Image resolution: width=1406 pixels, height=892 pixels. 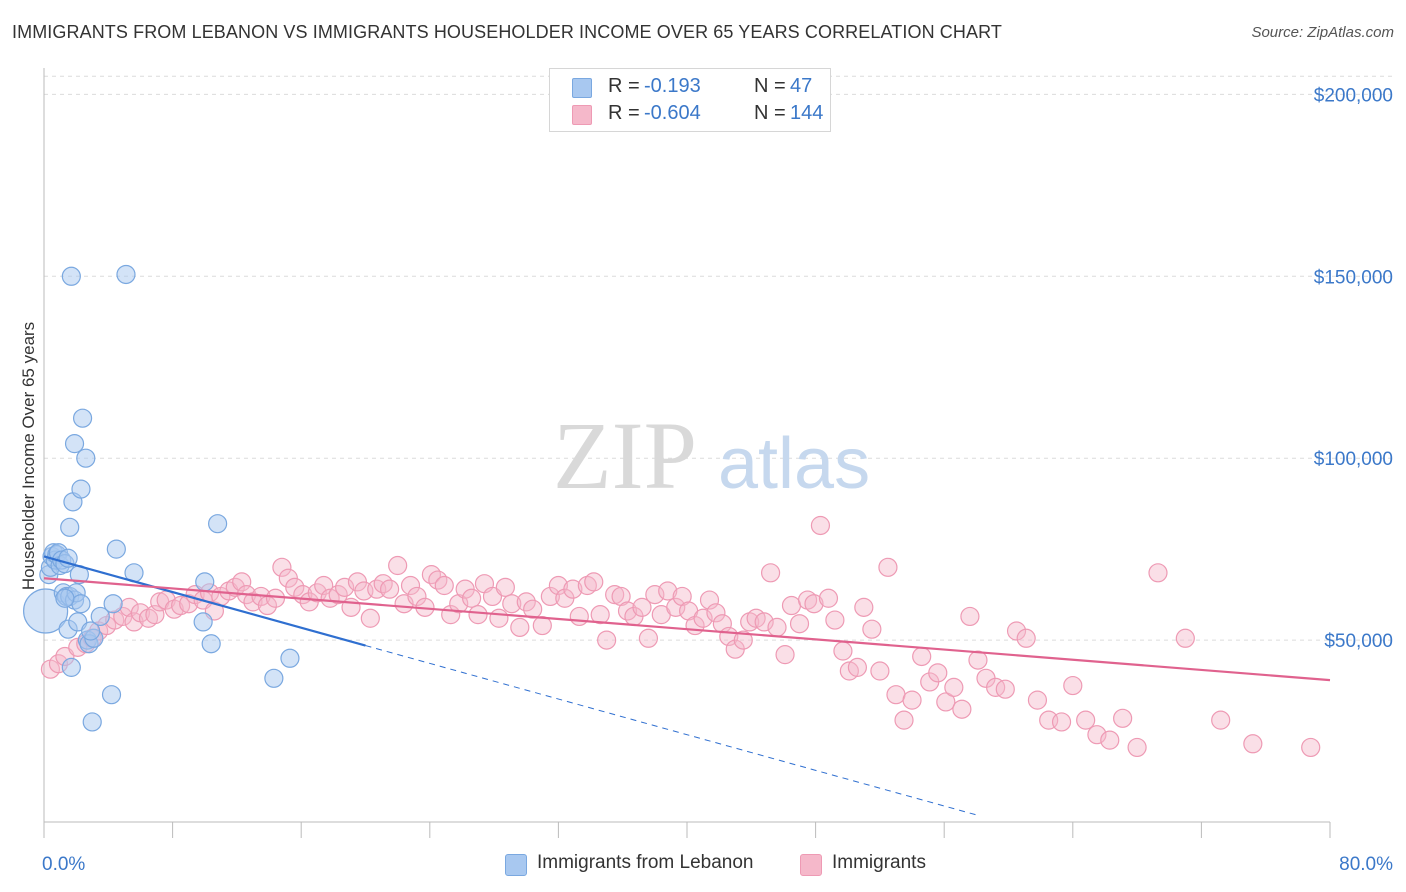 I want to click on lebanon-trend-line, so click(x=204, y=601).